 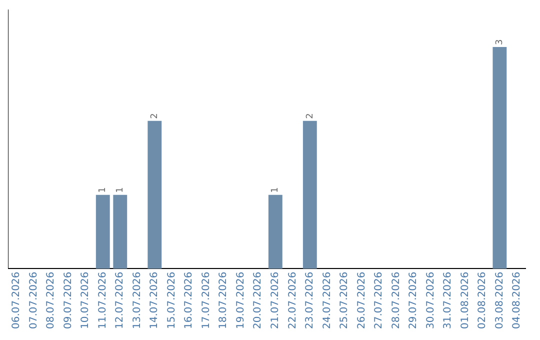 I want to click on x-tick-label: 26.07.2026, so click(x=362, y=301).